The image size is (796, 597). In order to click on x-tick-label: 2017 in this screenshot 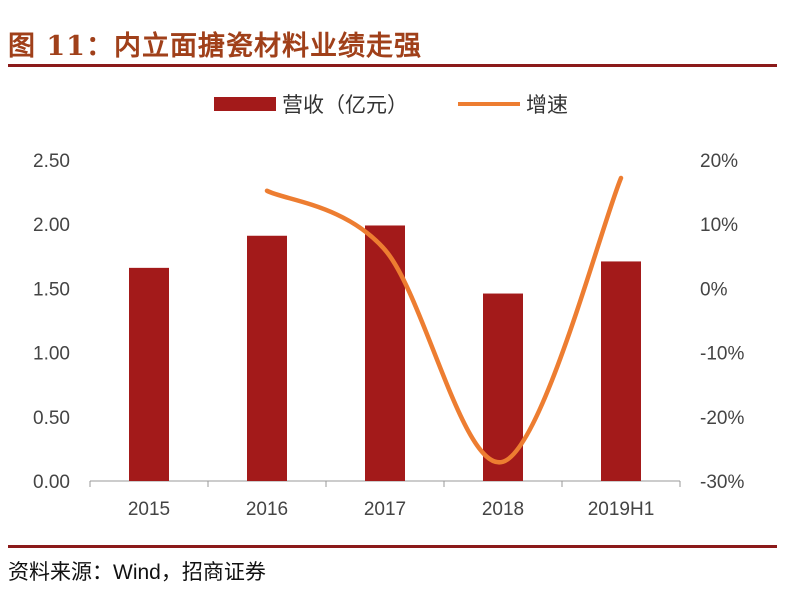, I will do `click(385, 509)`.